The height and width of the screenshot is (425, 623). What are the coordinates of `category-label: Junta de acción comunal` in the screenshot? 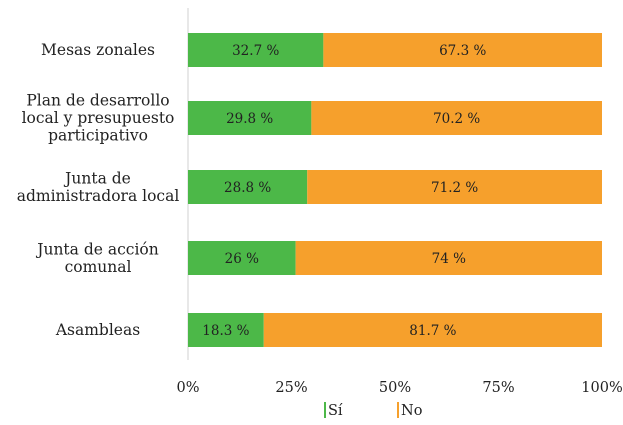 It's located at (96, 258).